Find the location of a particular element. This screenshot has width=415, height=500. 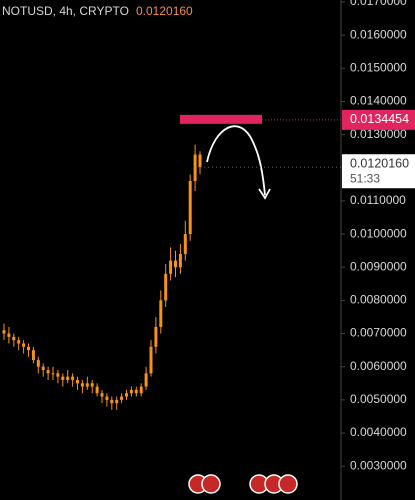

y-tick-label: 0.0050000 is located at coordinates (378, 399).